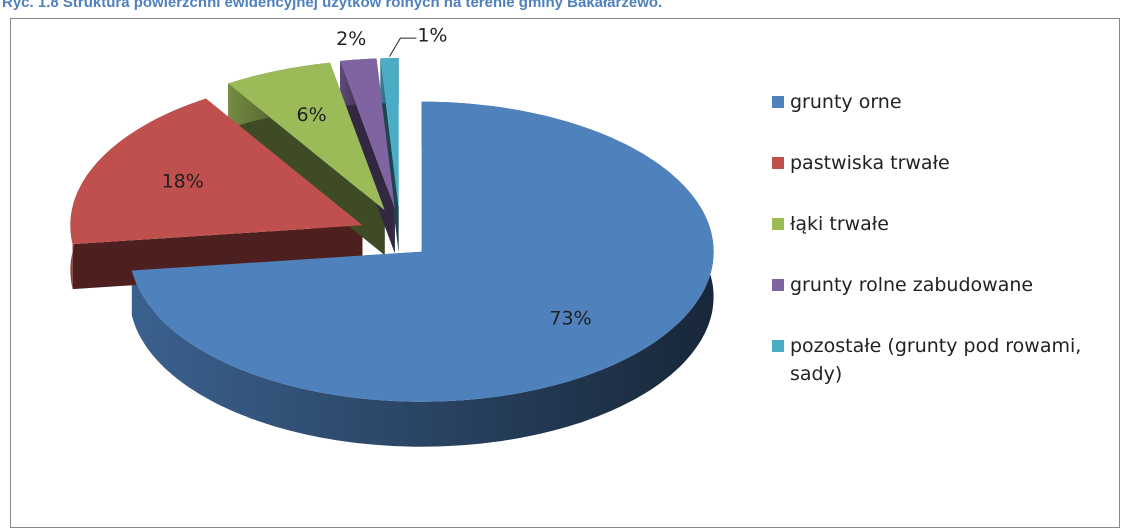 The width and height of the screenshot is (1124, 528). Describe the element at coordinates (351, 39) in the screenshot. I see `data-label: 2%` at that location.